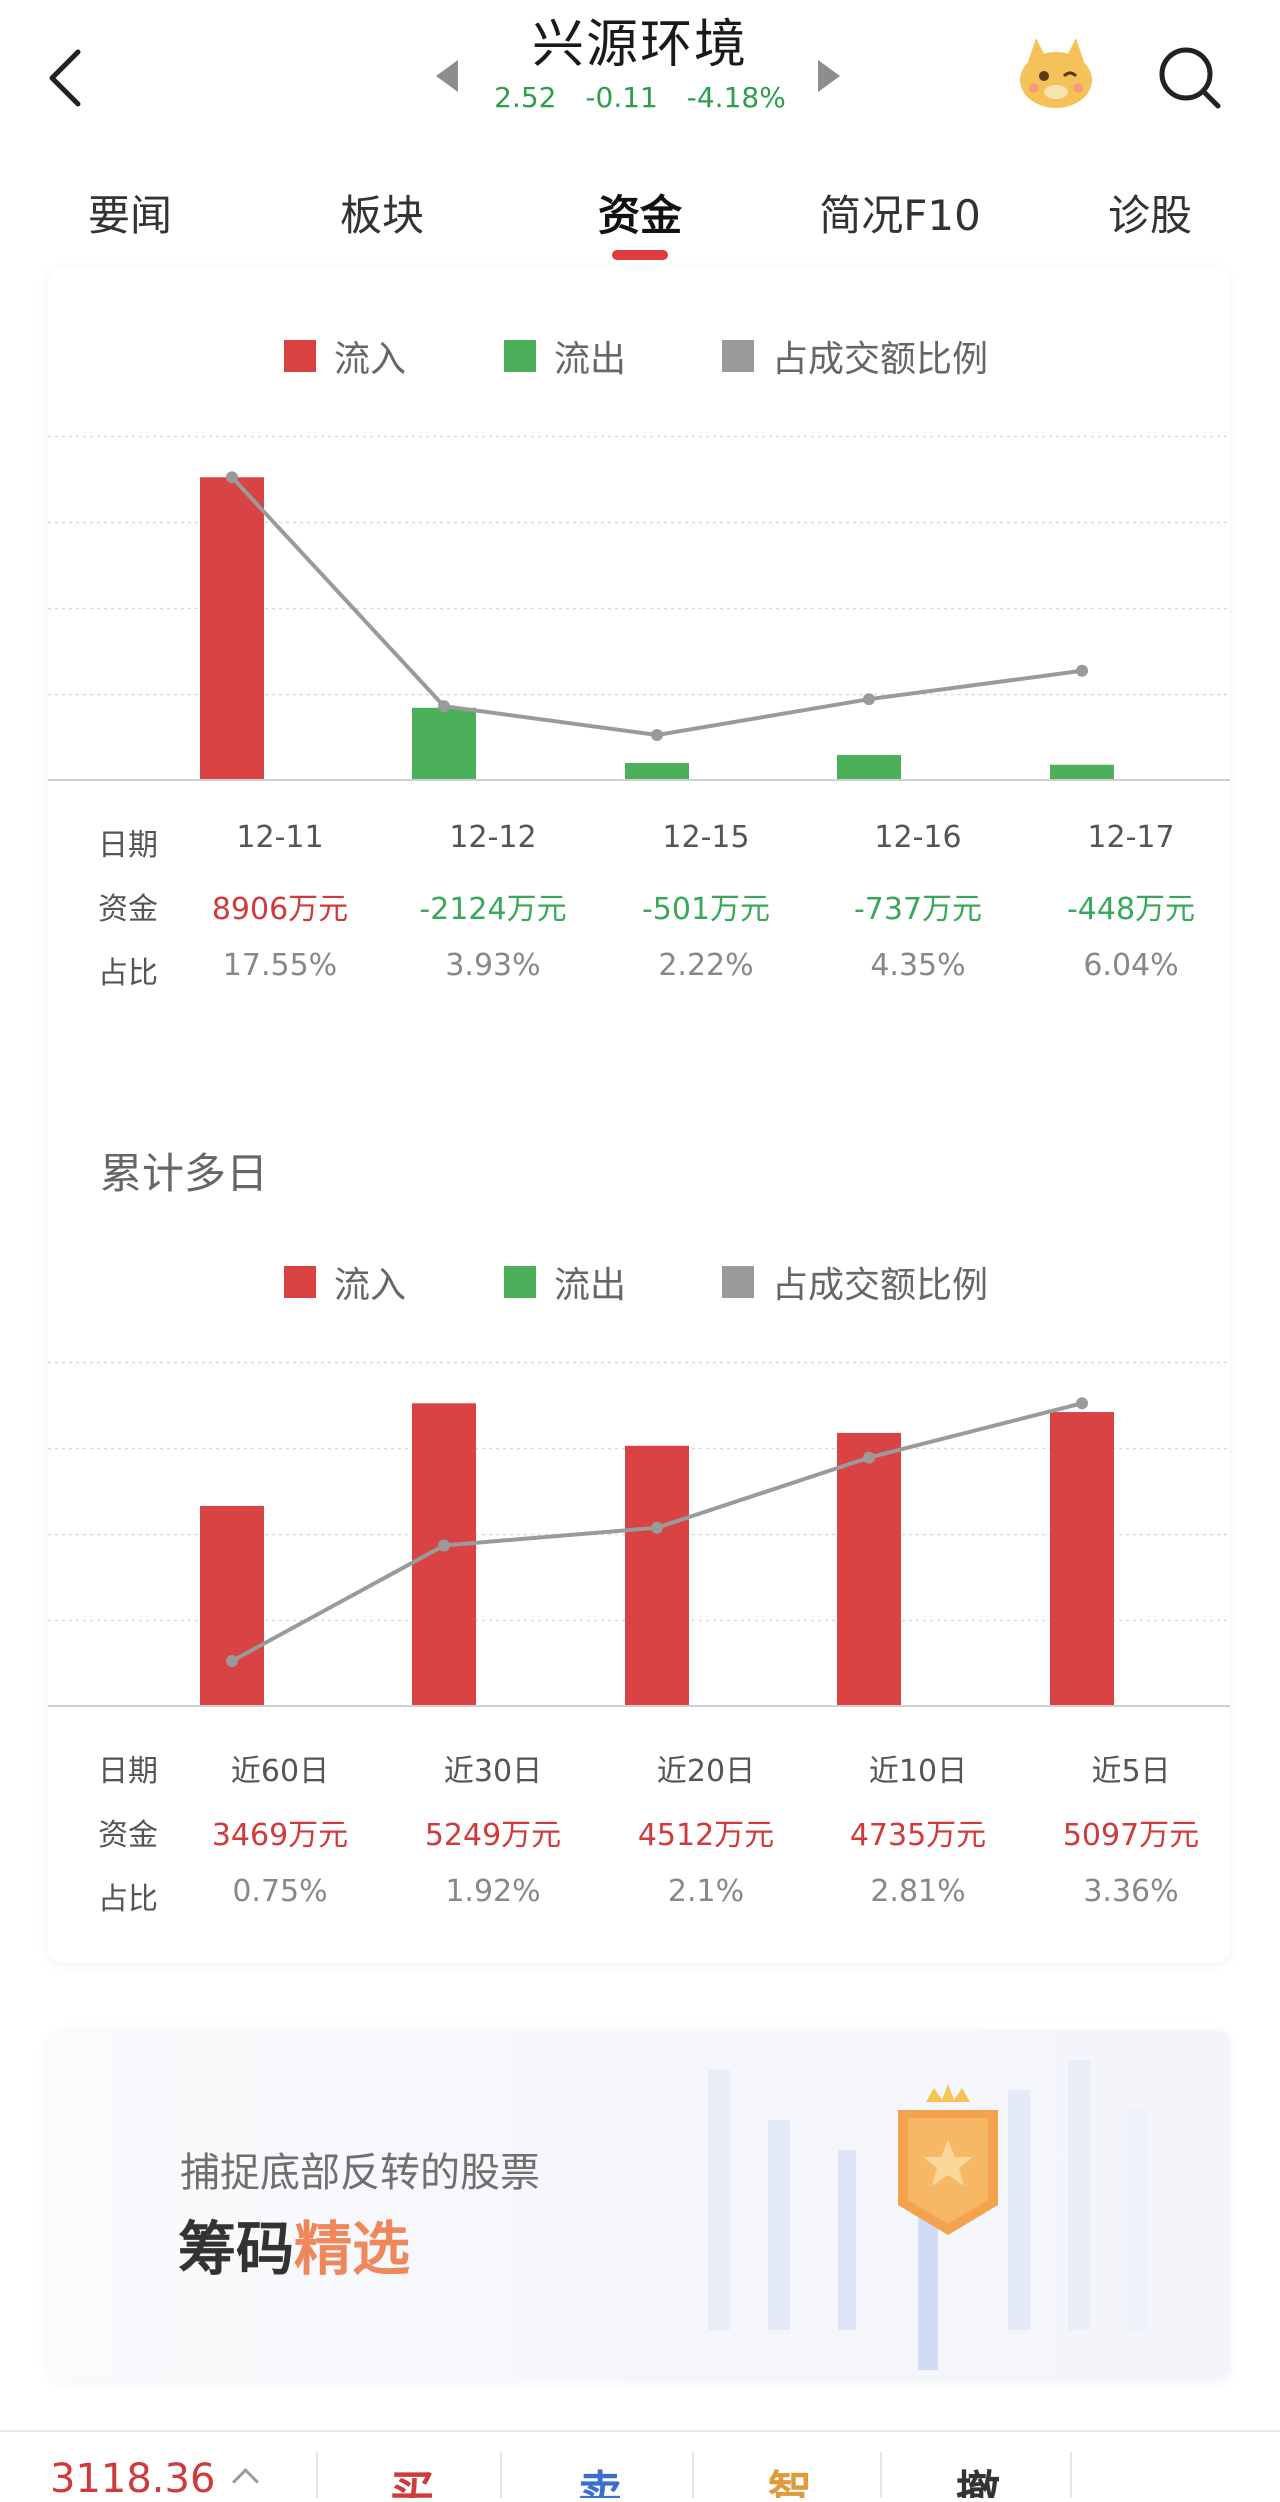  I want to click on daily-fund-cell: 8906万元, so click(280, 909).